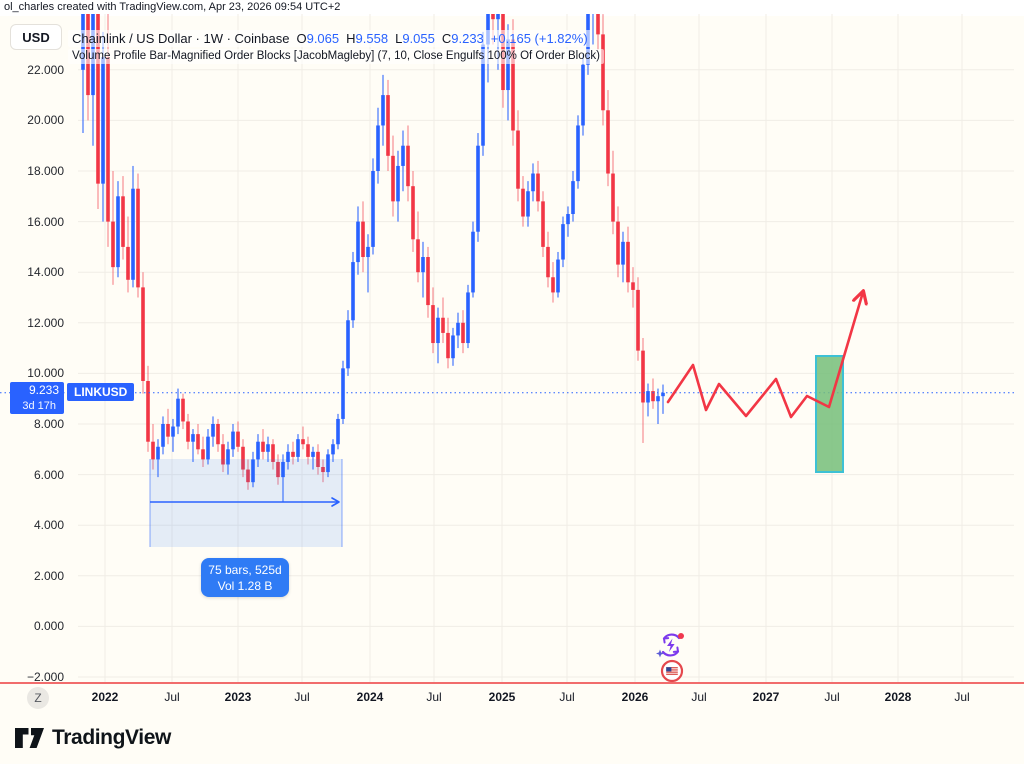  What do you see at coordinates (45, 272) in the screenshot?
I see `price-tick-label: 14.000` at bounding box center [45, 272].